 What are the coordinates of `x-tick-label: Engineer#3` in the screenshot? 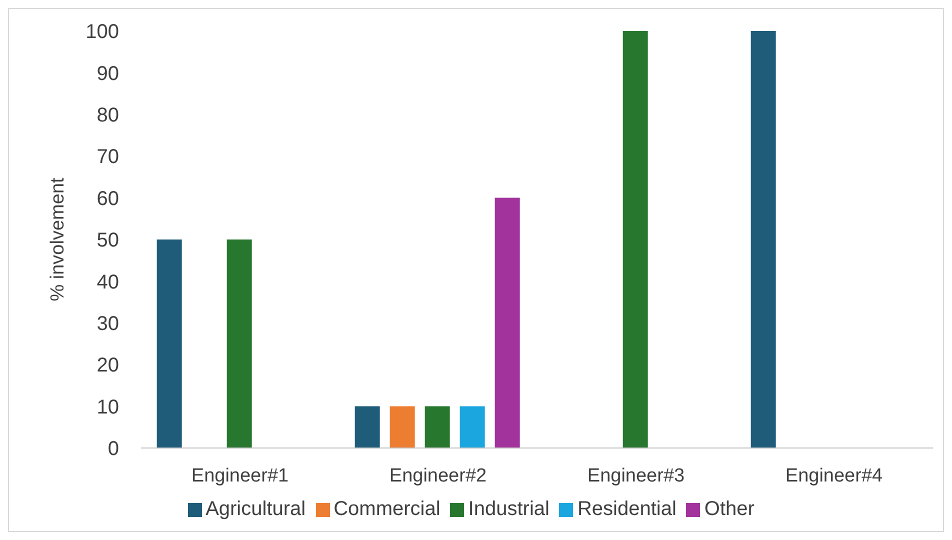 It's located at (636, 475).